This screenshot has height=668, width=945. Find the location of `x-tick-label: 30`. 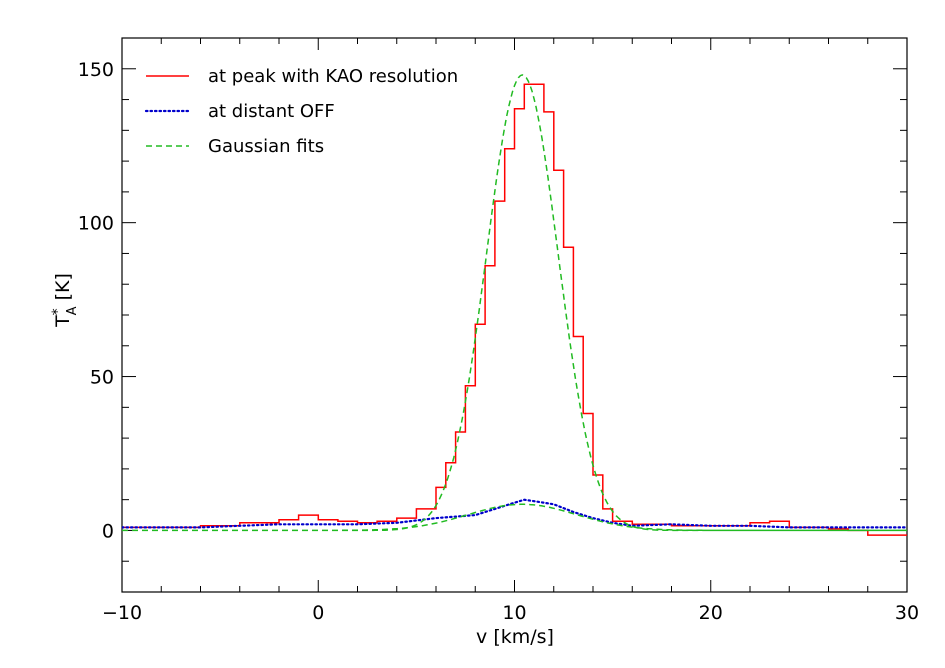

x-tick-label: 30 is located at coordinates (907, 613).